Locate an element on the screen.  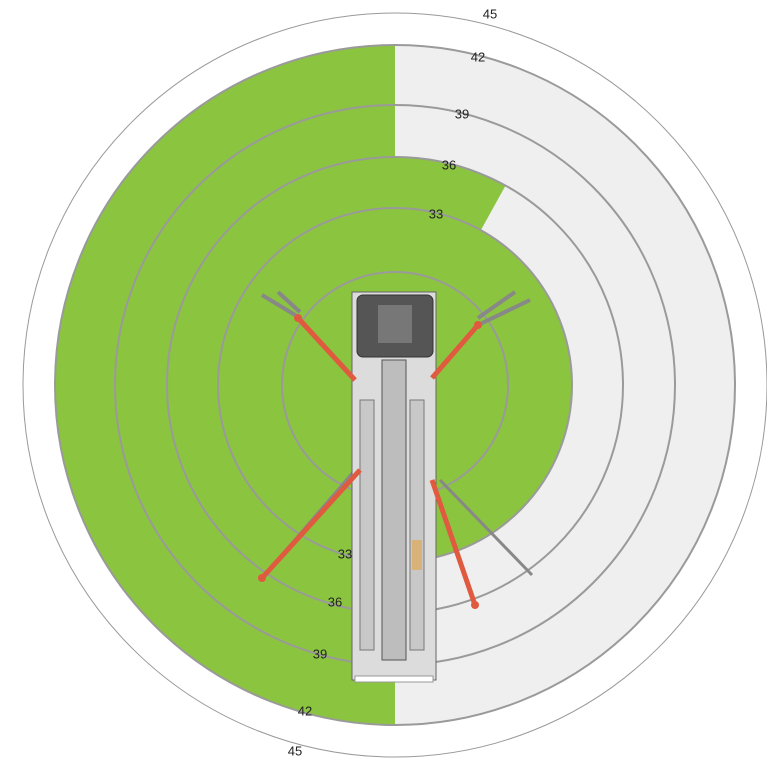
ring-label-bottom: 39 is located at coordinates (320, 653).